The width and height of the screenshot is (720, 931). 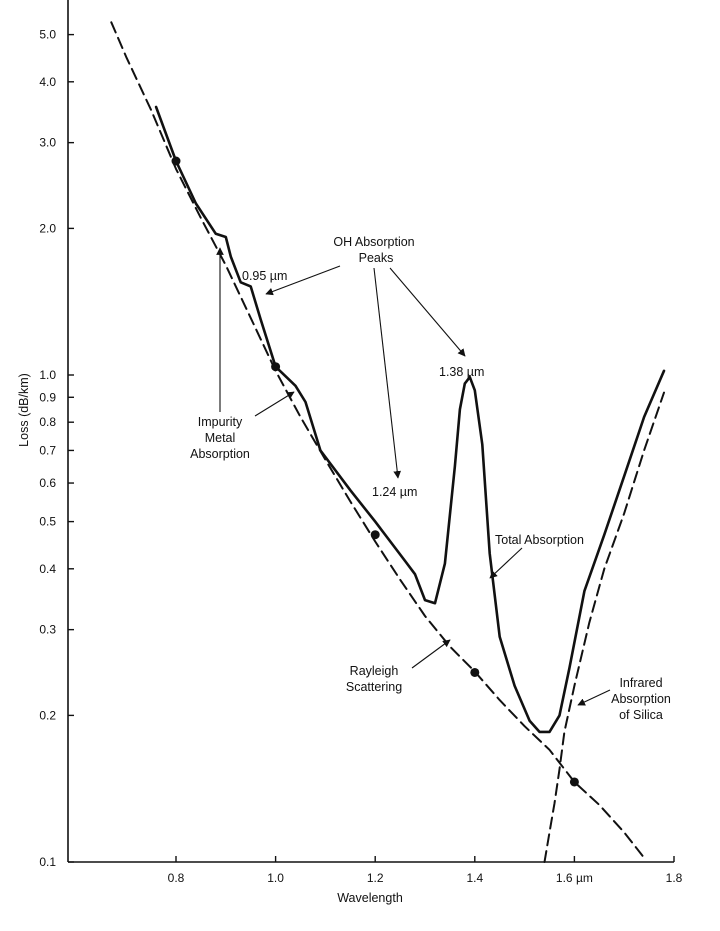 I want to click on arrow-impurity-to-curve, so click(x=274, y=404).